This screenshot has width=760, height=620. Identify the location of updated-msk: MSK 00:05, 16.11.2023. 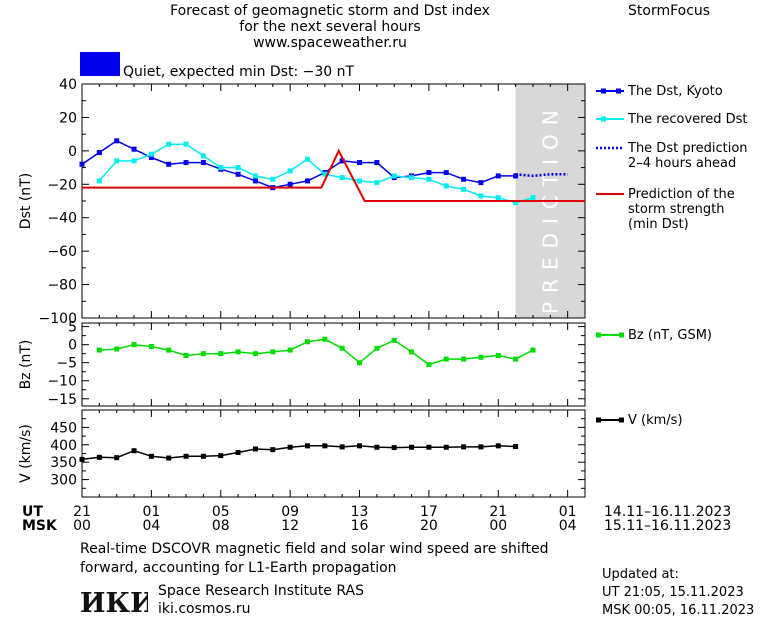
(678, 610).